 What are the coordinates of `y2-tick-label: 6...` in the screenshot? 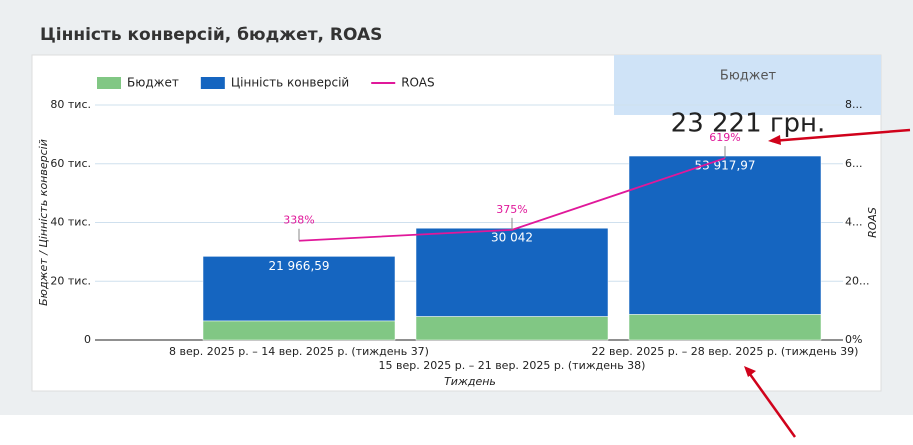 It's located at (854, 163).